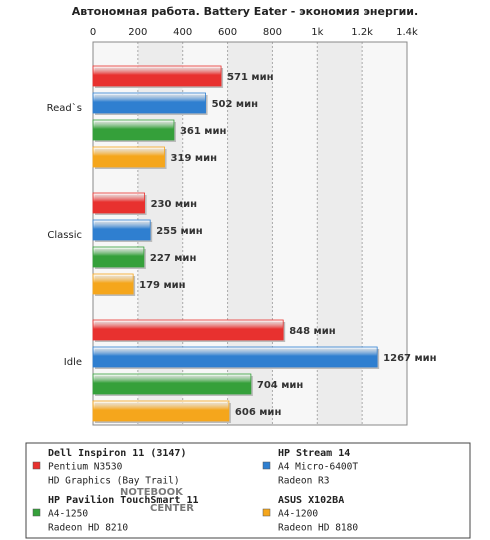 This screenshot has width=490, height=540. What do you see at coordinates (314, 453) in the screenshot?
I see `legend-label: HP Stream 14` at bounding box center [314, 453].